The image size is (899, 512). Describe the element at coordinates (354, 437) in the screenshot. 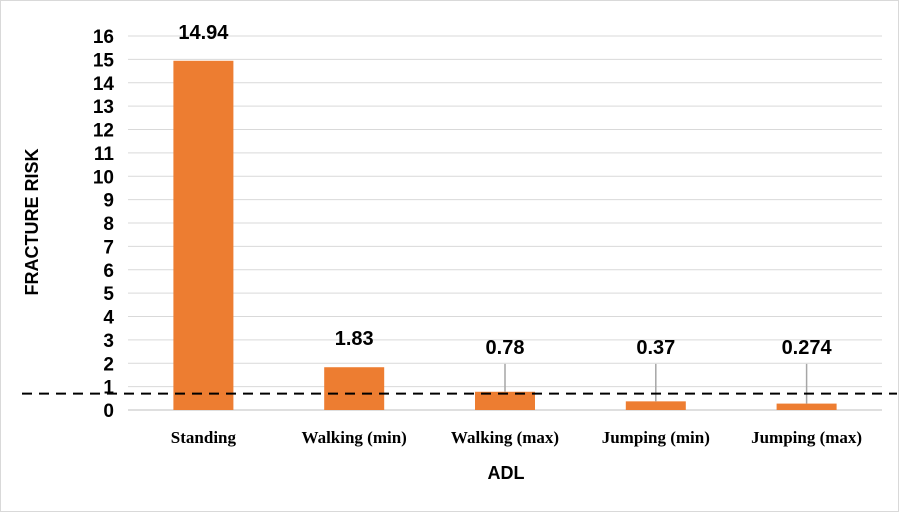

I see `x-tick-label: Walking (min)` at that location.